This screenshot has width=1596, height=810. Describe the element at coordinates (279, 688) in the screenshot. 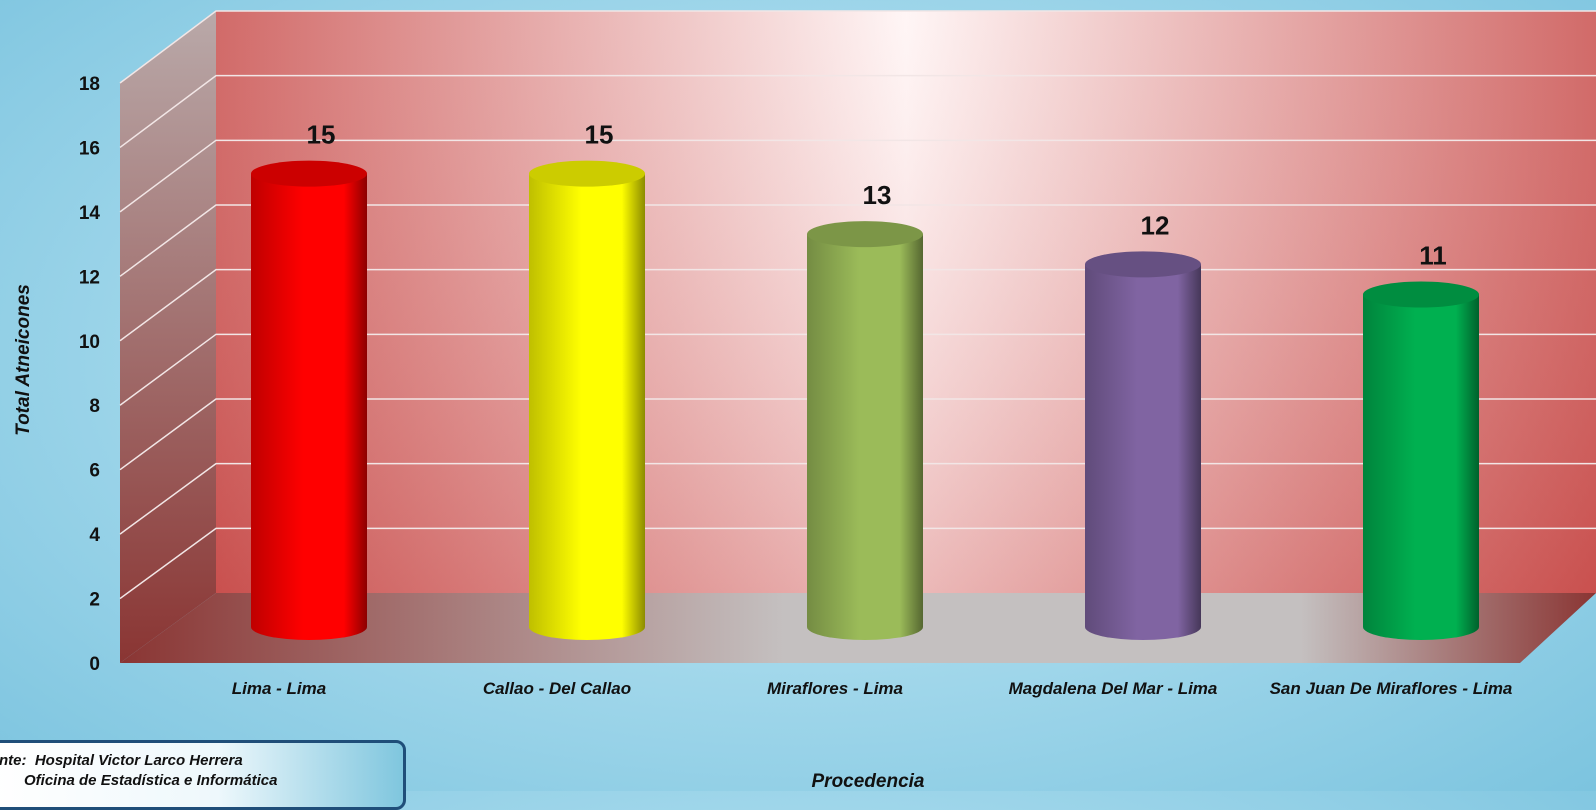

I see `x-tick-label: Lima - Lima` at that location.